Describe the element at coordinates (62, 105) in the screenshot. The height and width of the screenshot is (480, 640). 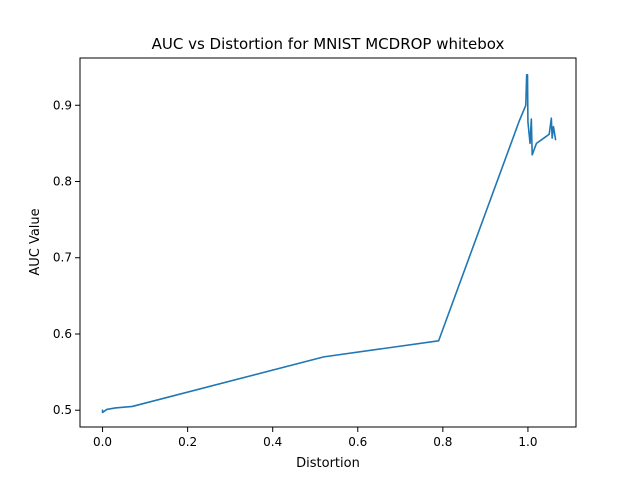
I see `y-tick-label: 0.9` at that location.